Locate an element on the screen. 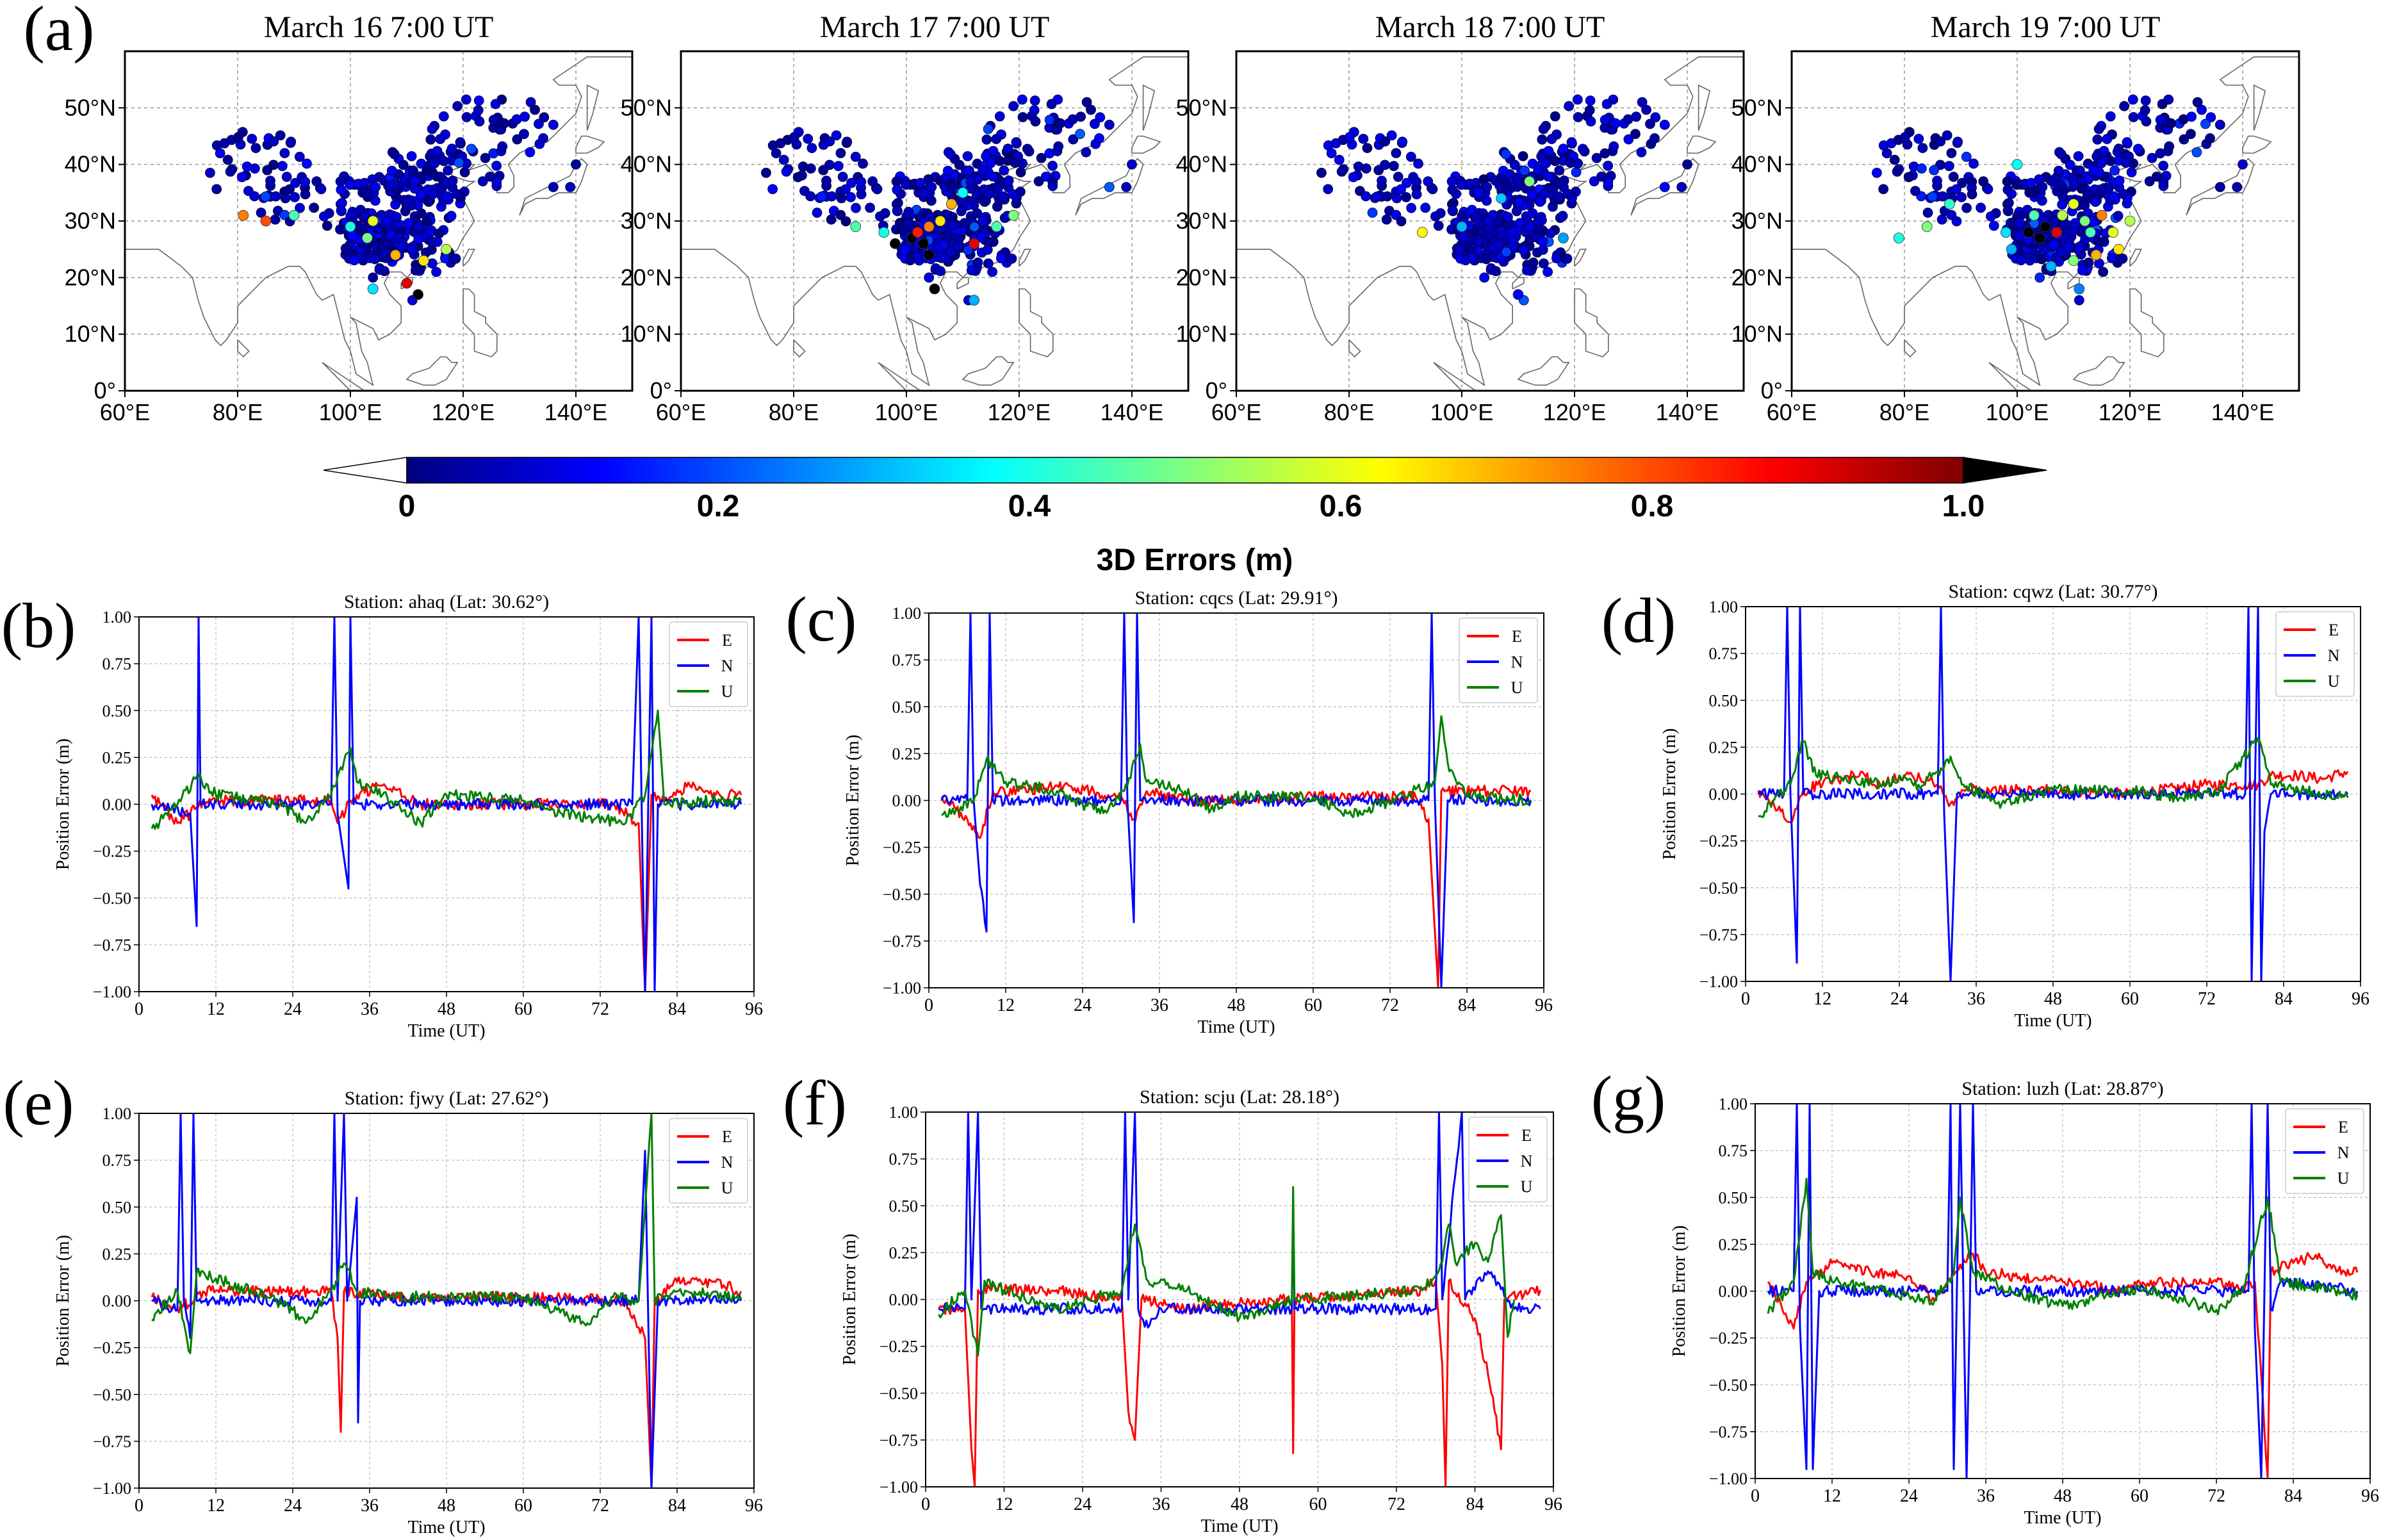  legend-label: E is located at coordinates (2334, 630).